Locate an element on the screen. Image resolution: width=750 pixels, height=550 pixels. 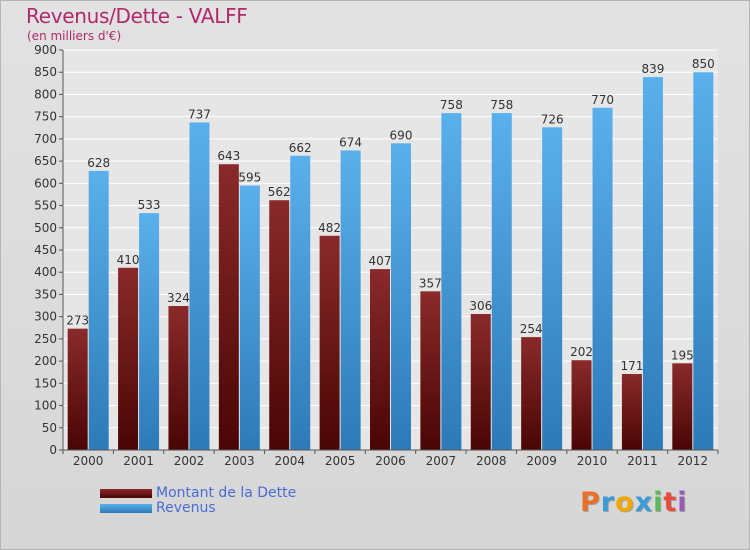
legend-label-revenue: Revenus is located at coordinates (186, 508).